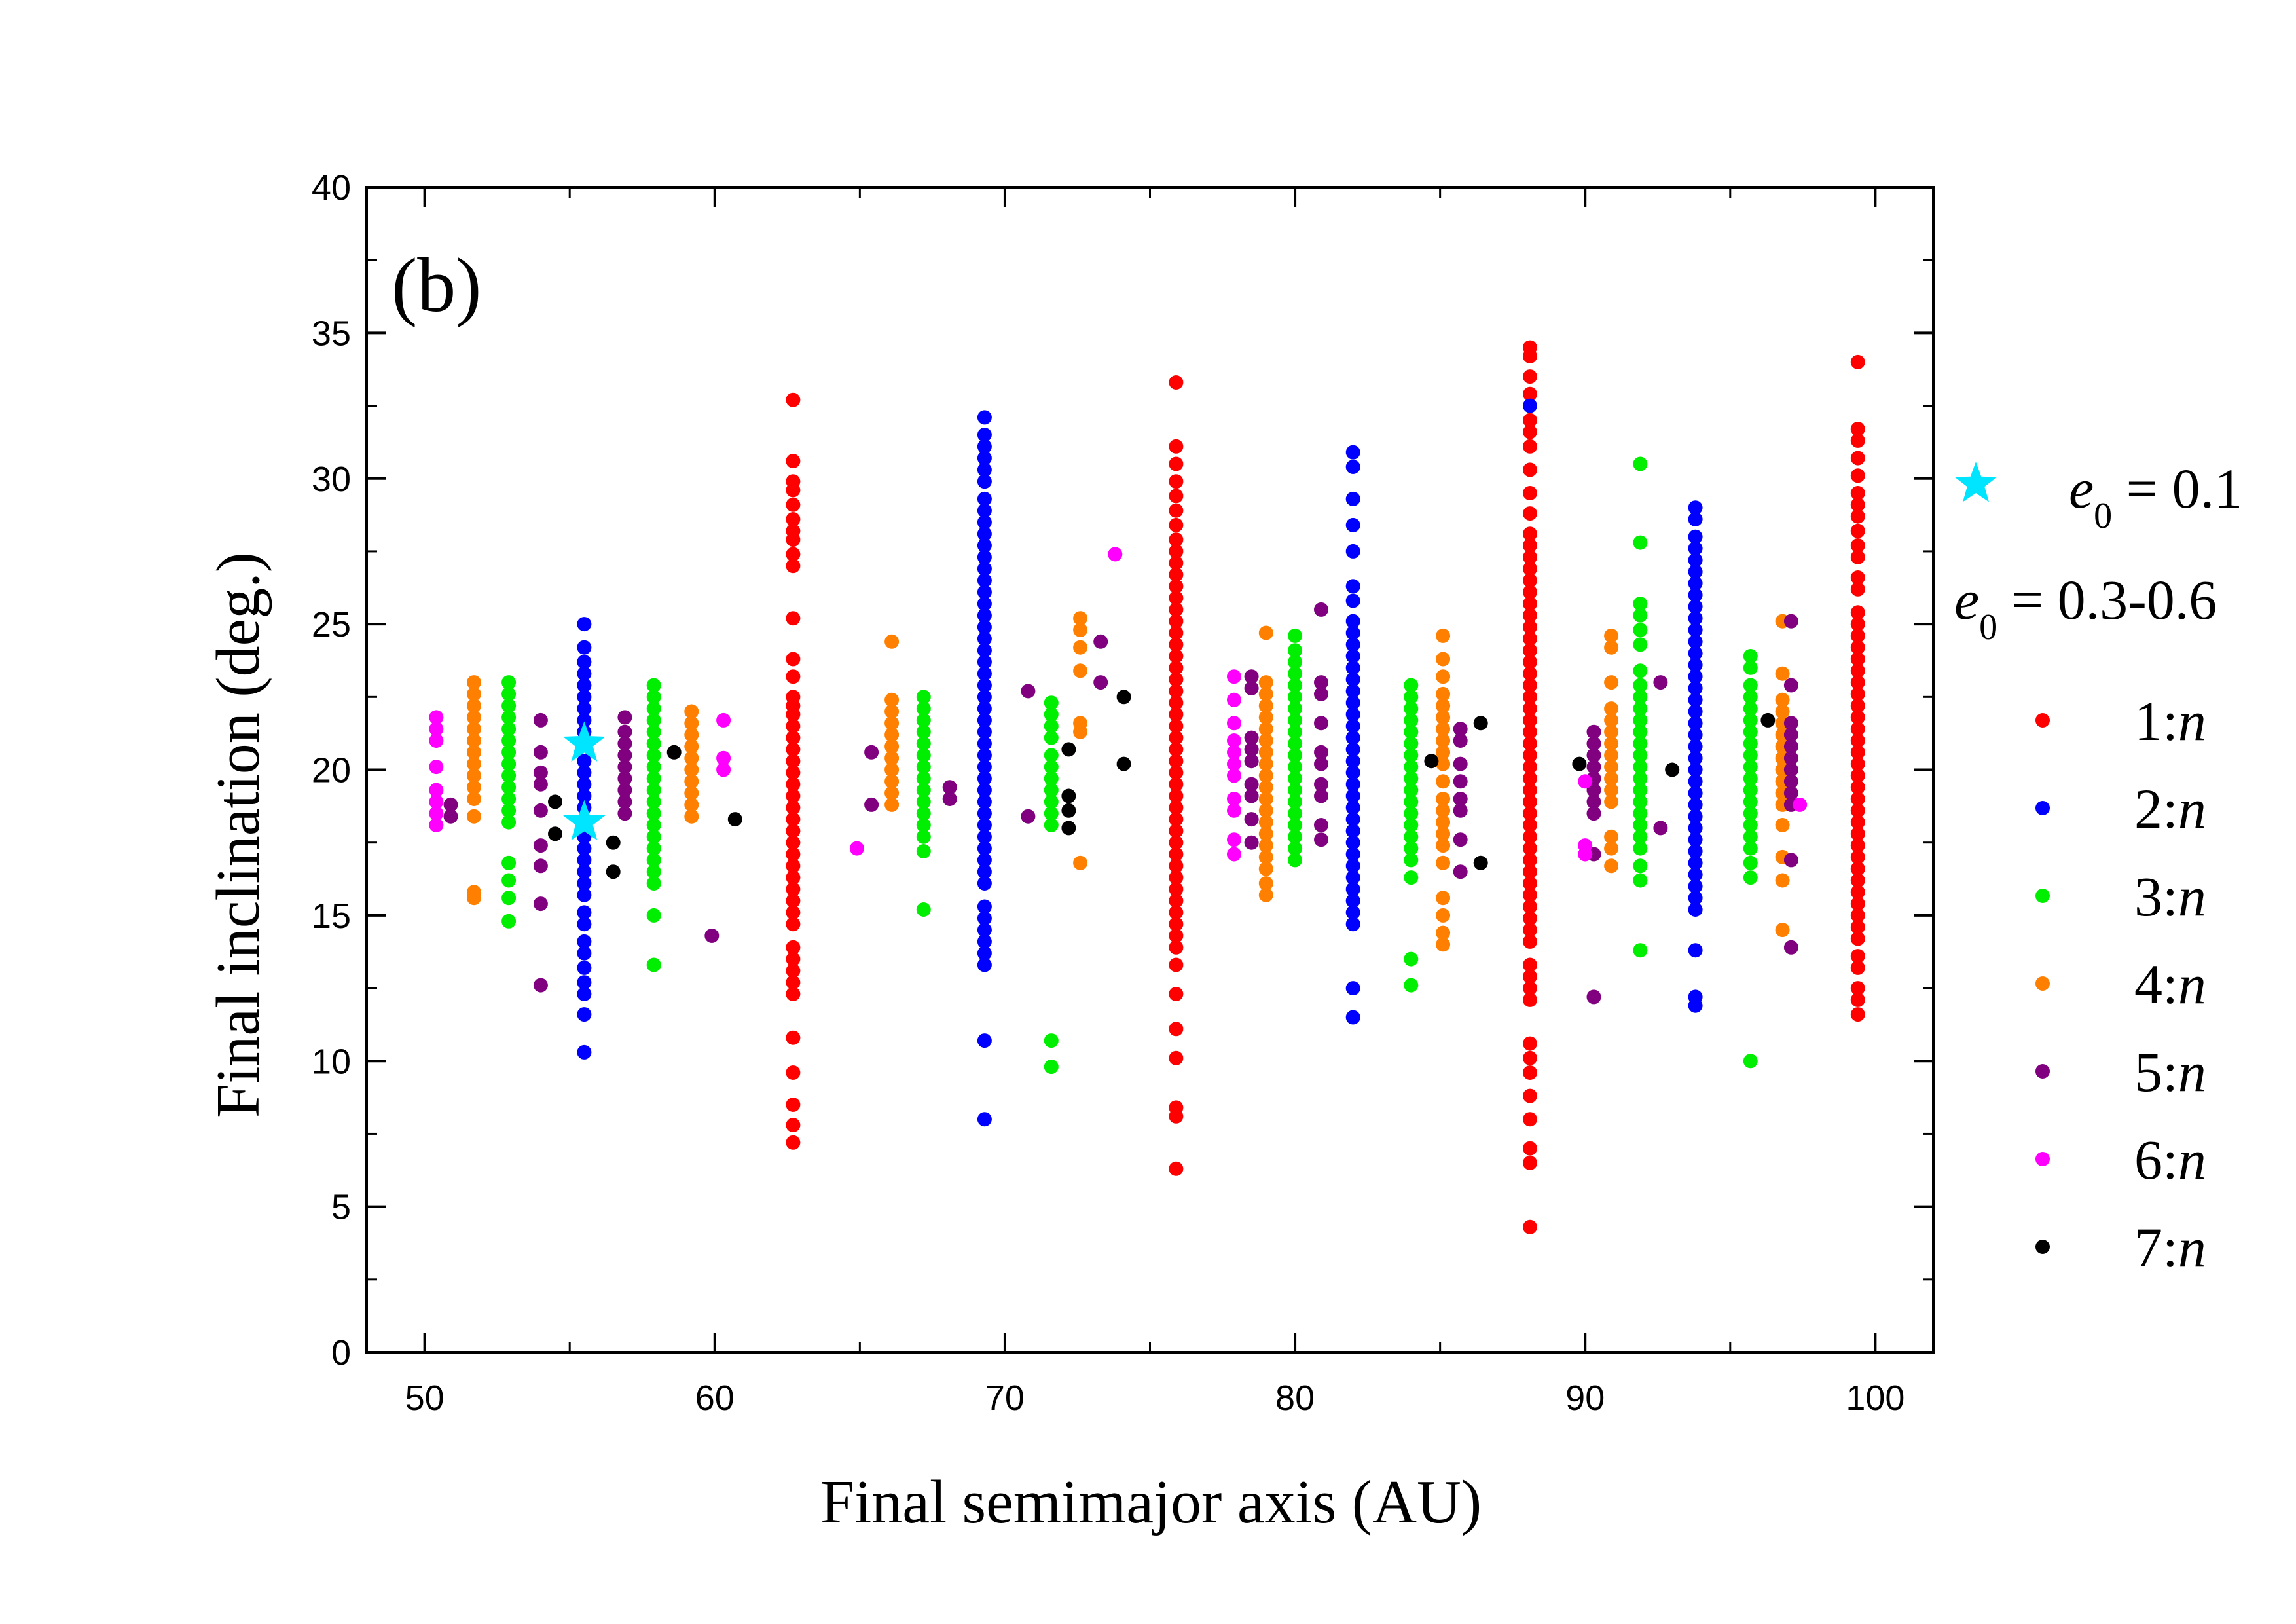  What do you see at coordinates (2120, 1072) in the screenshot?
I see `legend-entry-5-n: 5:n` at bounding box center [2120, 1072].